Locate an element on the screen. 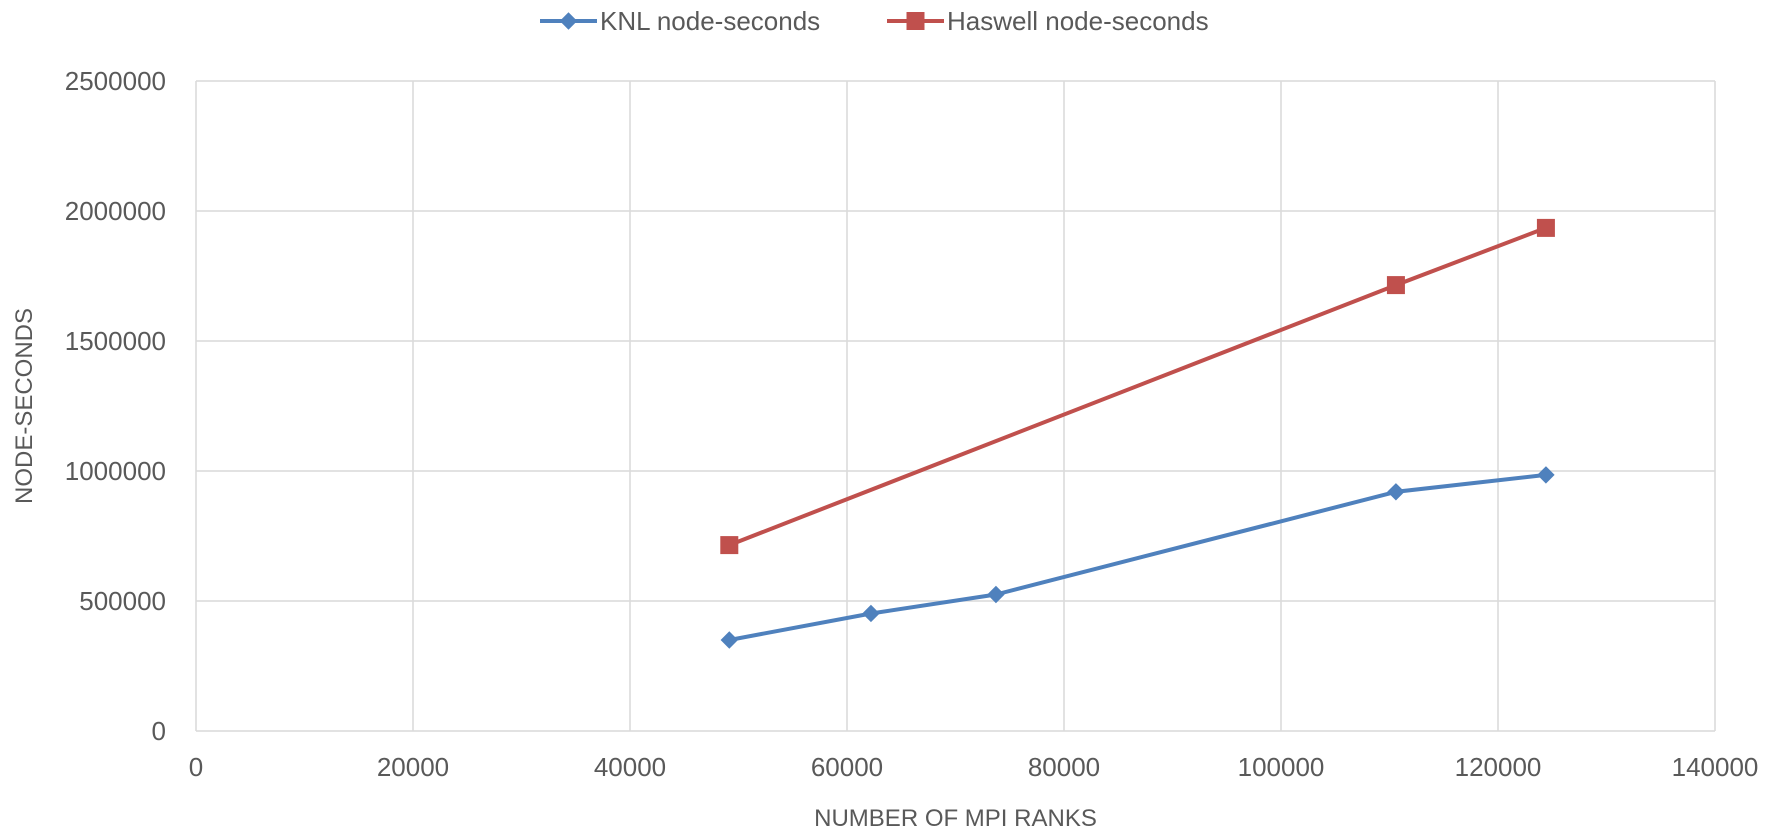  y-tick-label: 2500000 is located at coordinates (115, 81).